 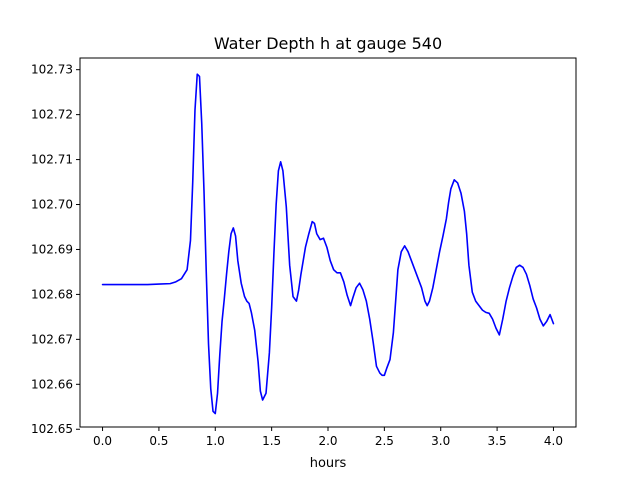 What do you see at coordinates (52, 115) in the screenshot?
I see `y-tick-label: 102.72` at bounding box center [52, 115].